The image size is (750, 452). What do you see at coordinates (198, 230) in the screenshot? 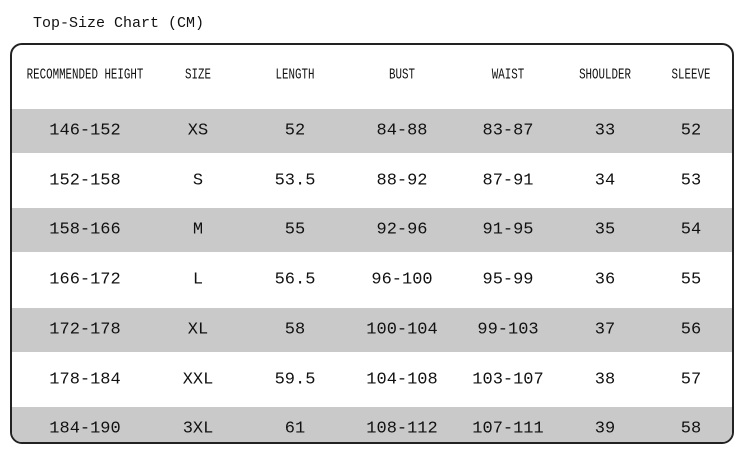
I see `table-cell: M` at bounding box center [198, 230].